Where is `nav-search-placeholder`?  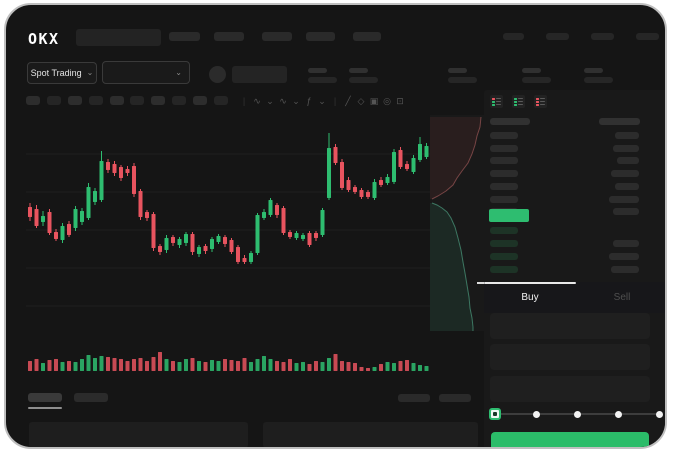 nav-search-placeholder is located at coordinates (118, 37).